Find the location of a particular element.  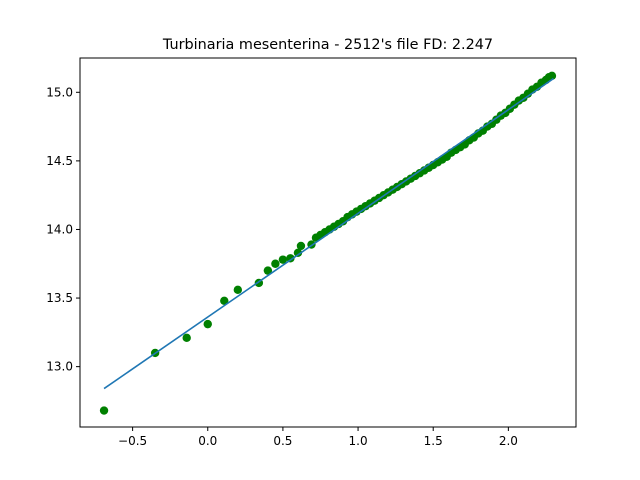

y-tick-label: 14.0 is located at coordinates (59, 229).